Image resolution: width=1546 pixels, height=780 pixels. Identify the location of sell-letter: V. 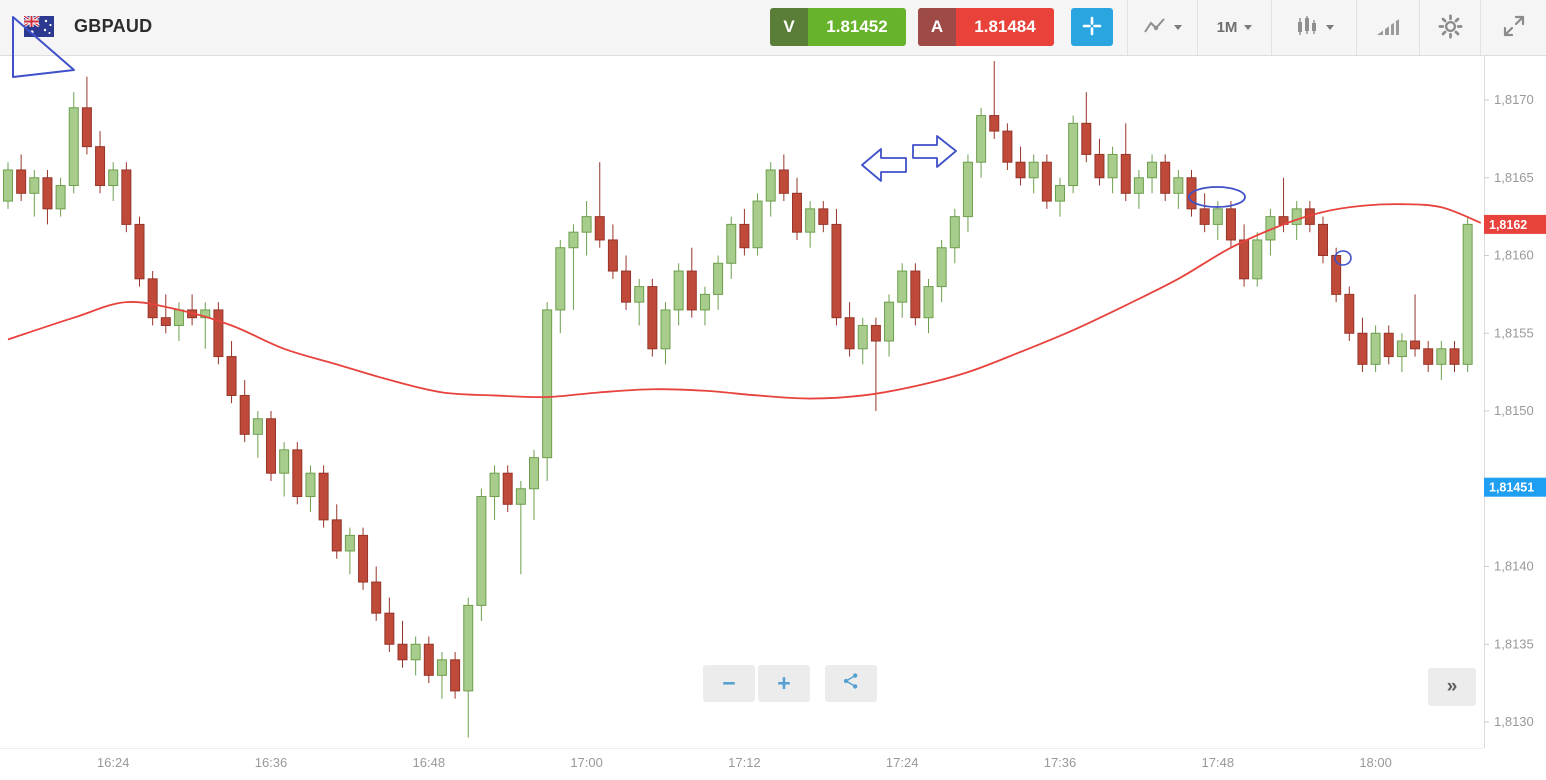
(789, 27).